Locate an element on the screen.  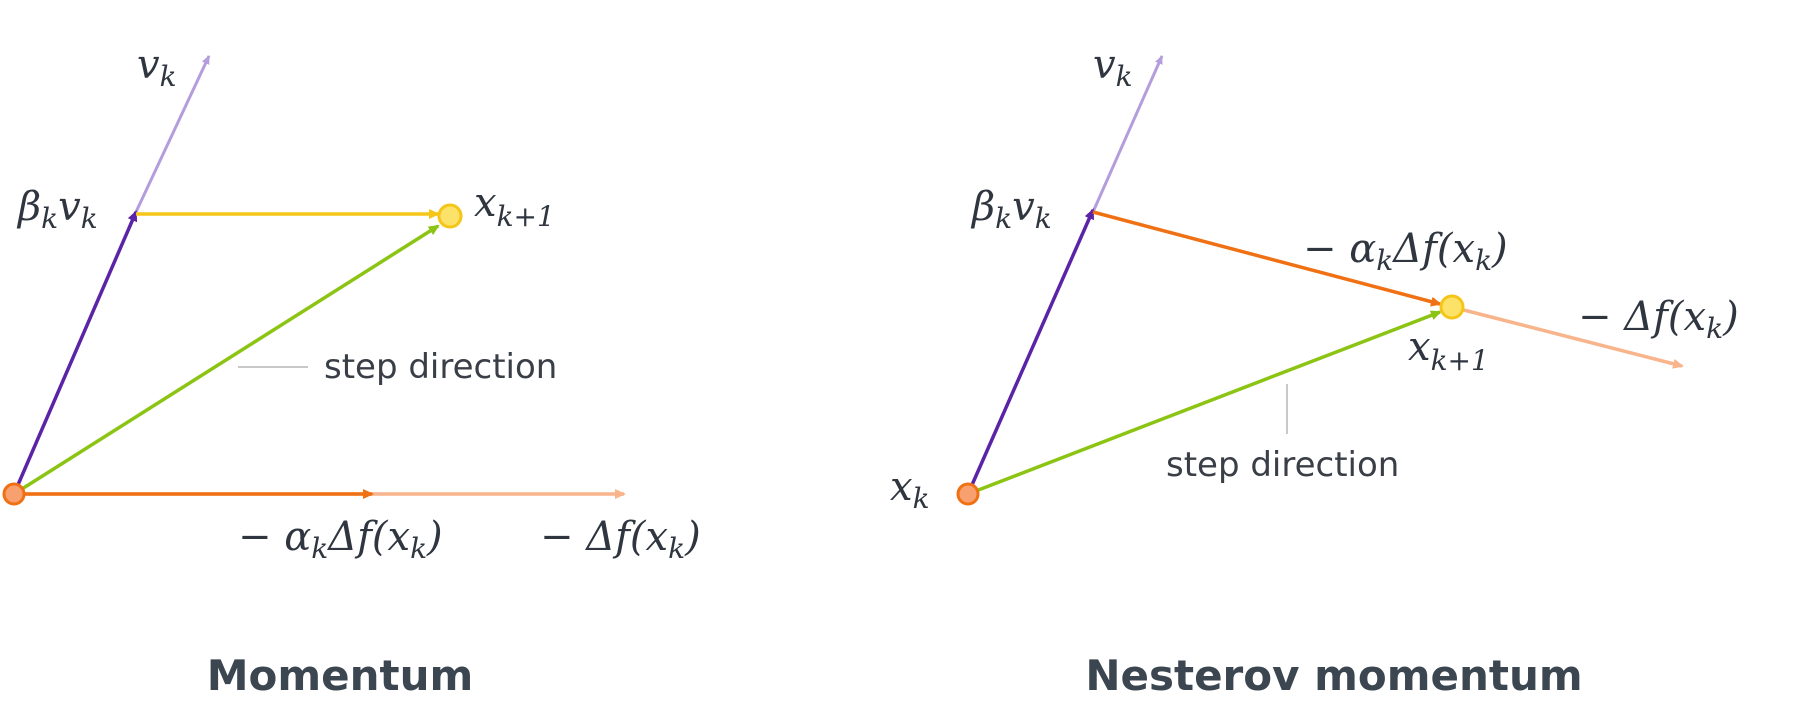
panel-title: Nesterov momentum is located at coordinates (1333, 675).